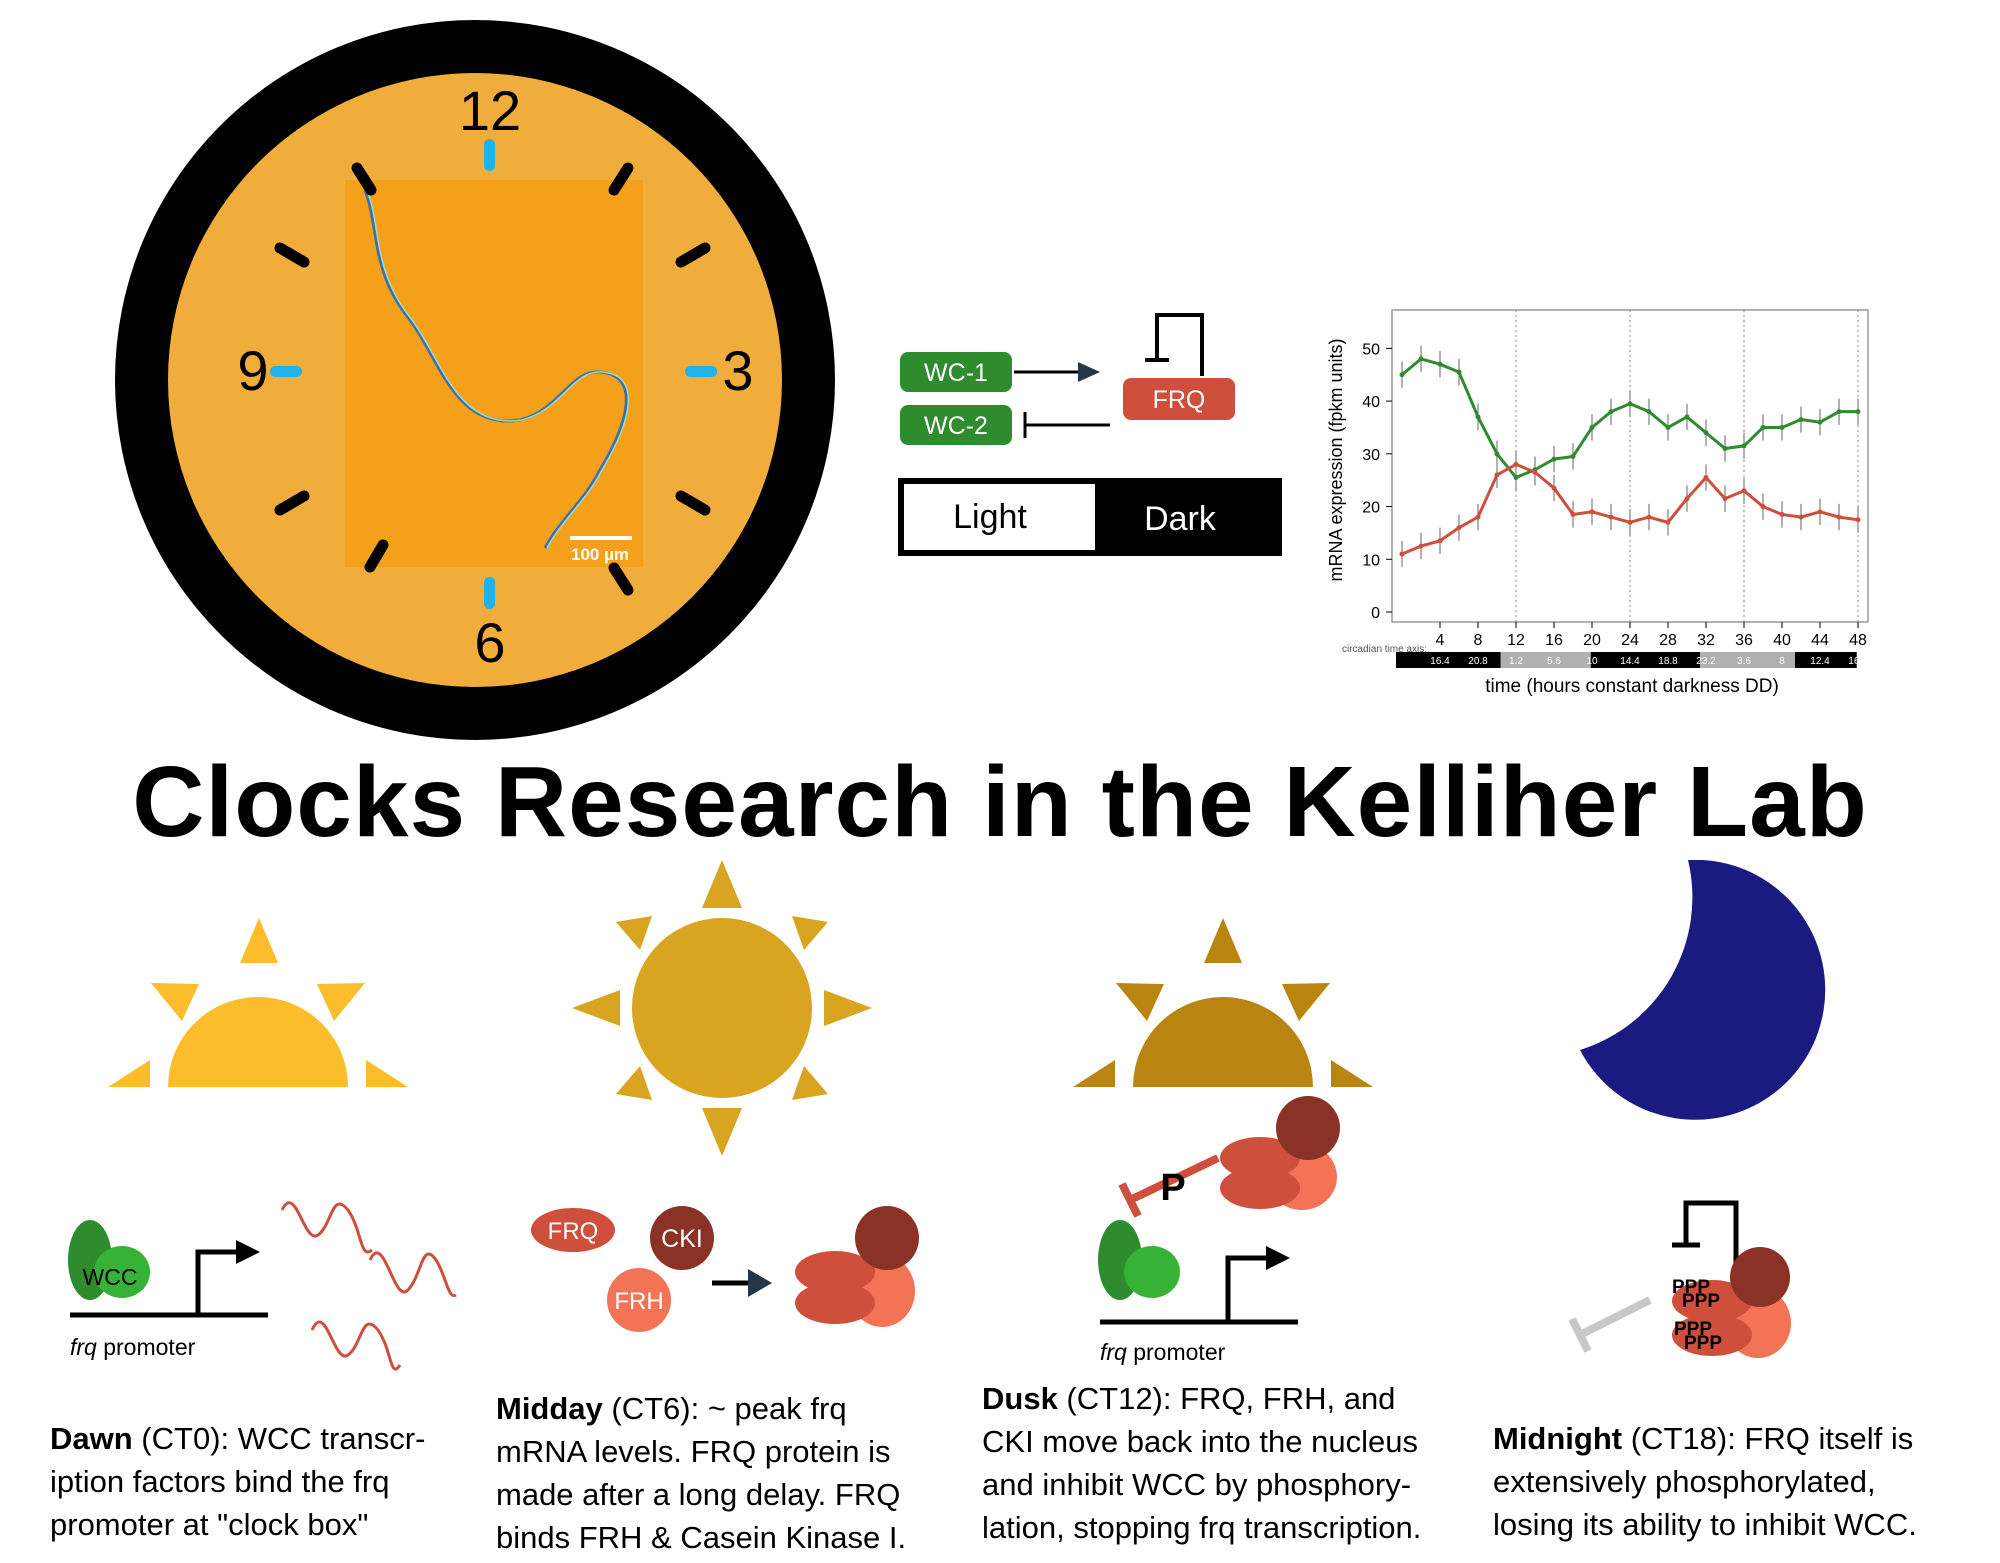 This screenshot has height=1563, width=2000. What do you see at coordinates (1163, 1352) in the screenshot?
I see `dusk-promoter-label: frq promoter` at bounding box center [1163, 1352].